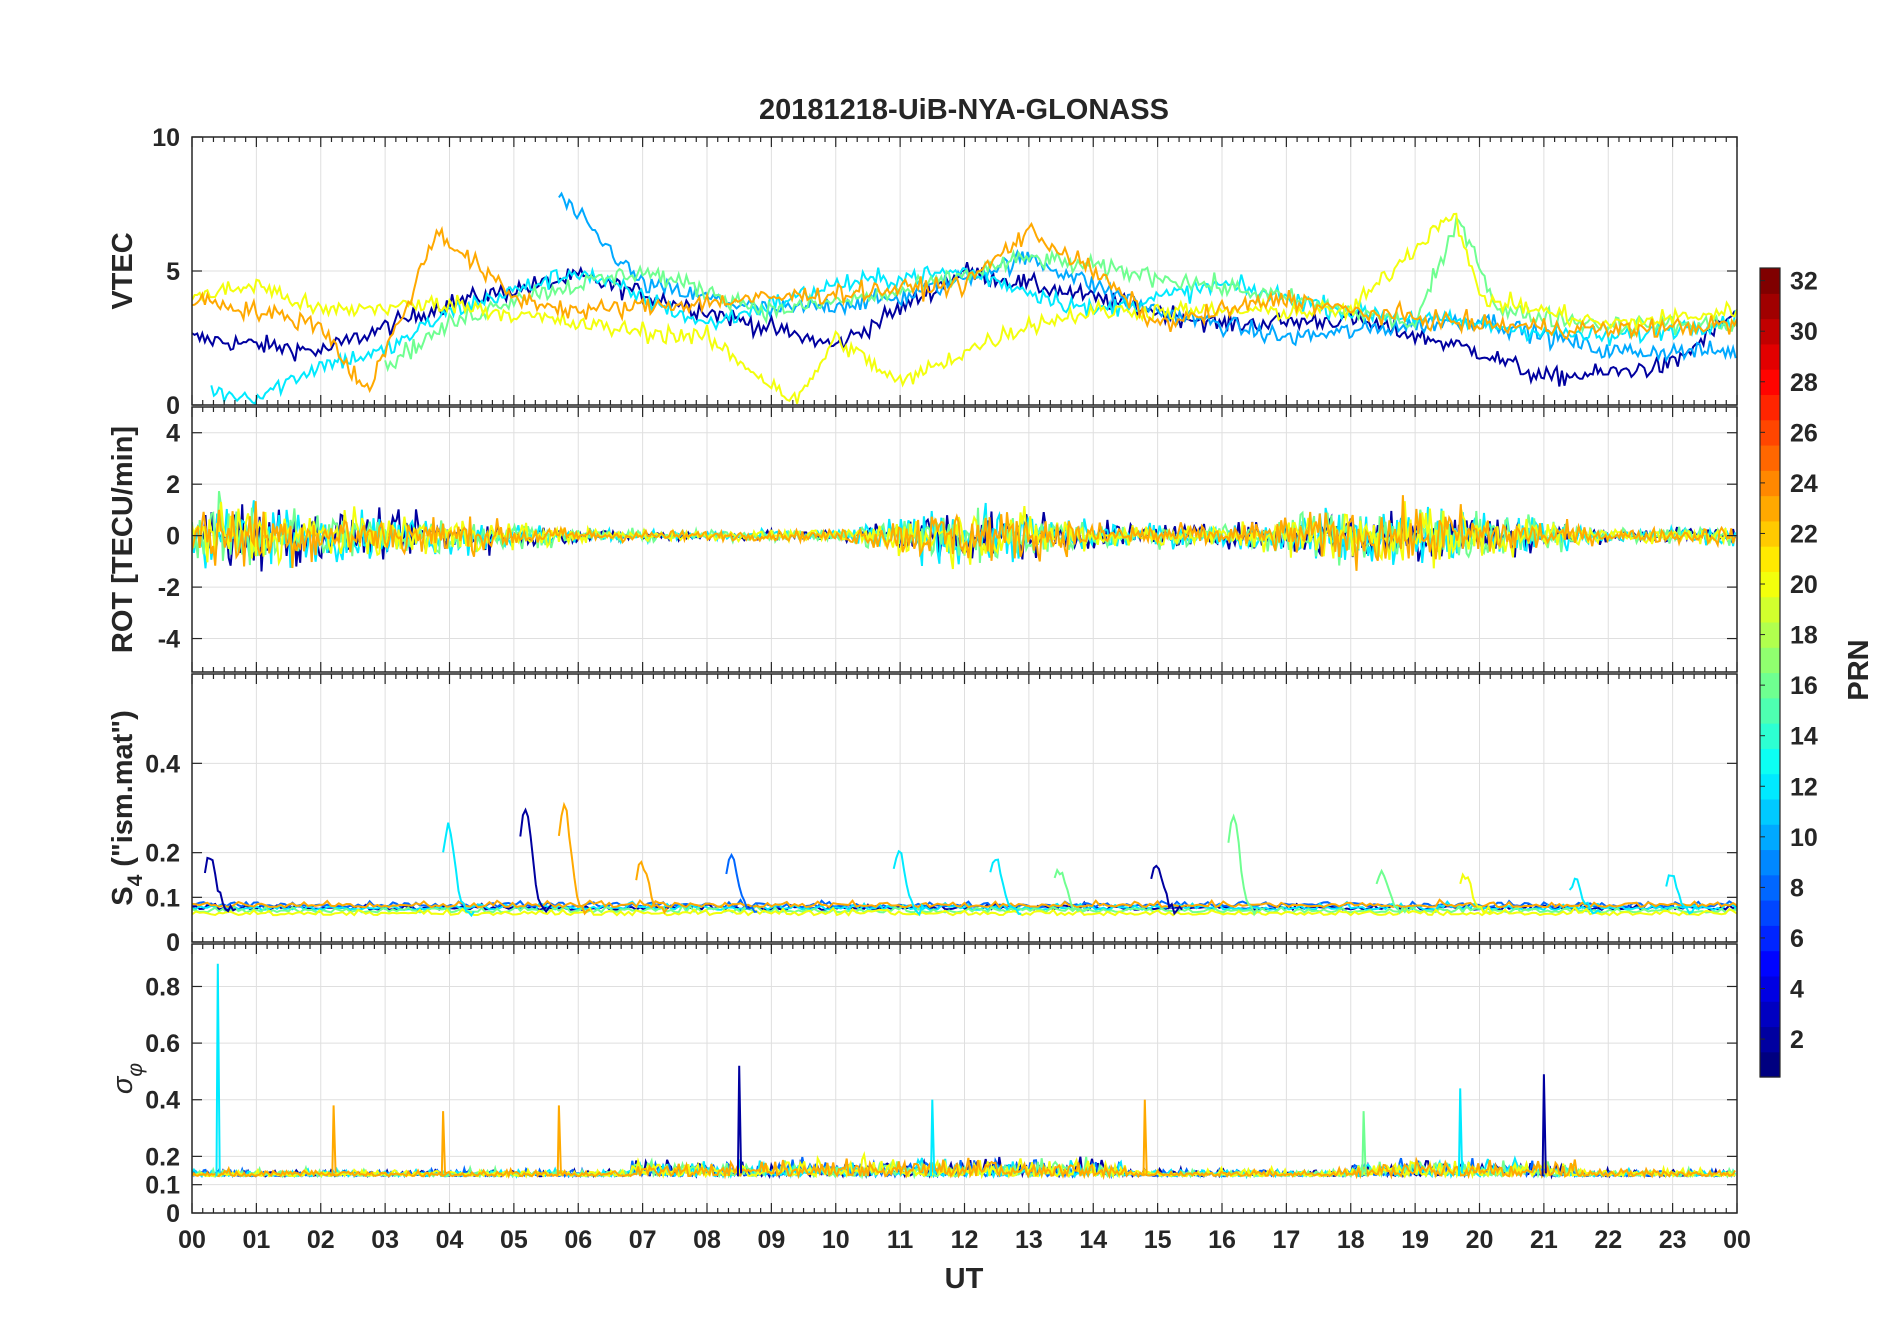  What do you see at coordinates (1286, 1240) in the screenshot?
I see `x-tick-label: 17` at bounding box center [1286, 1240].